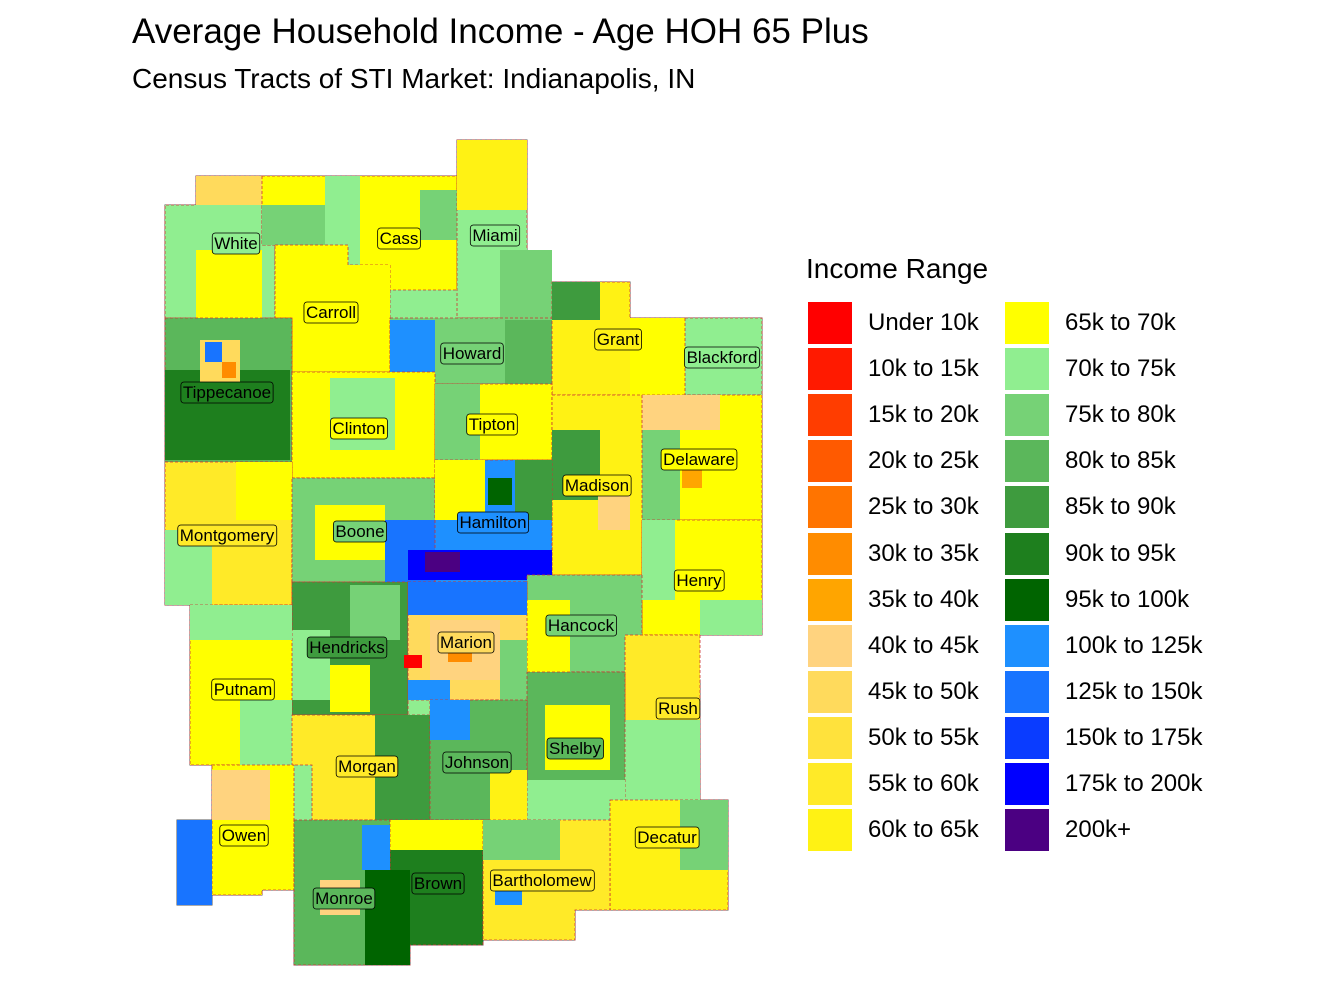 Image resolution: width=1344 pixels, height=1008 pixels. What do you see at coordinates (906, 323) in the screenshot?
I see `legend-item: Under 10k` at bounding box center [906, 323].